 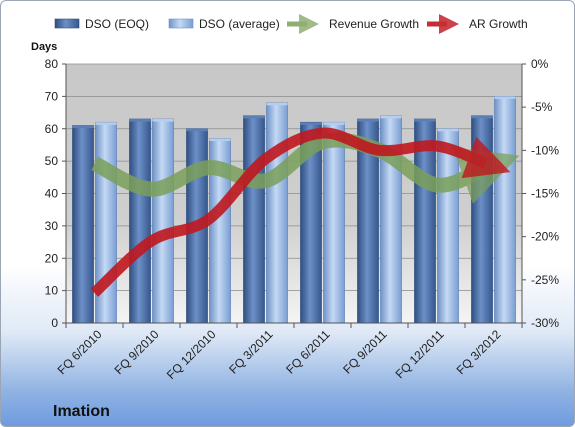 I want to click on y2-tick-label: -20%, so click(x=545, y=237).